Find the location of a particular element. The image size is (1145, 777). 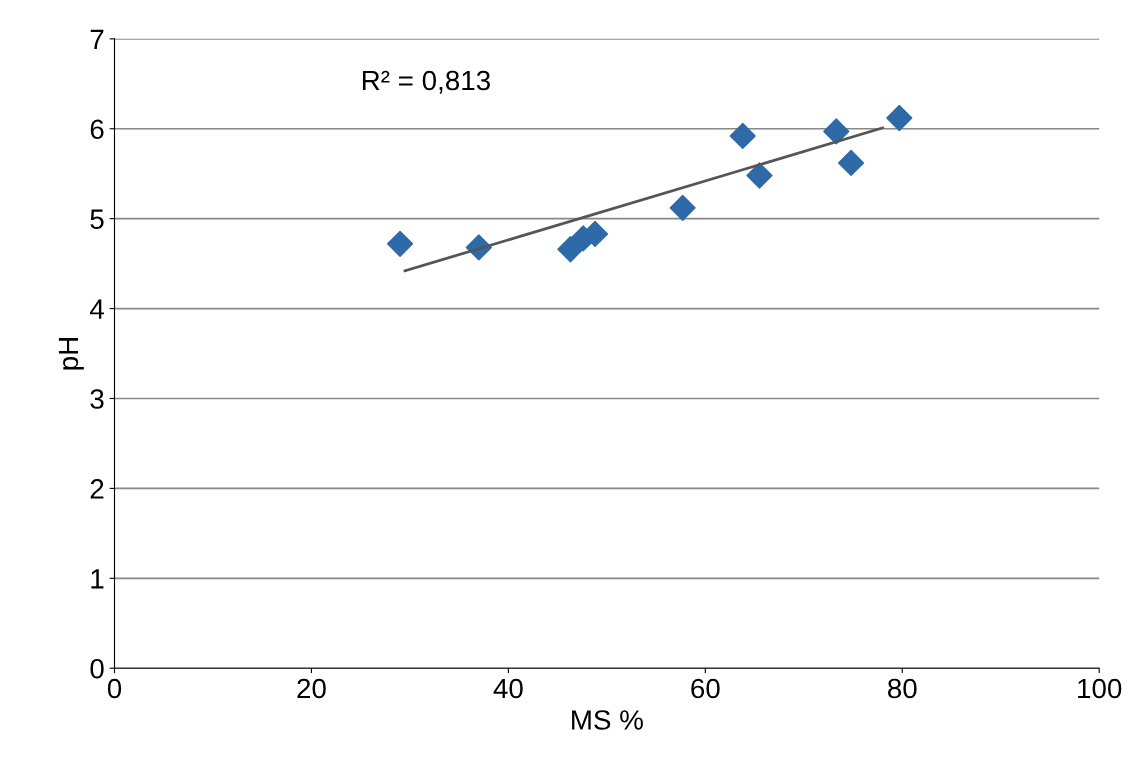

x-tick-label: 0 is located at coordinates (114, 688).